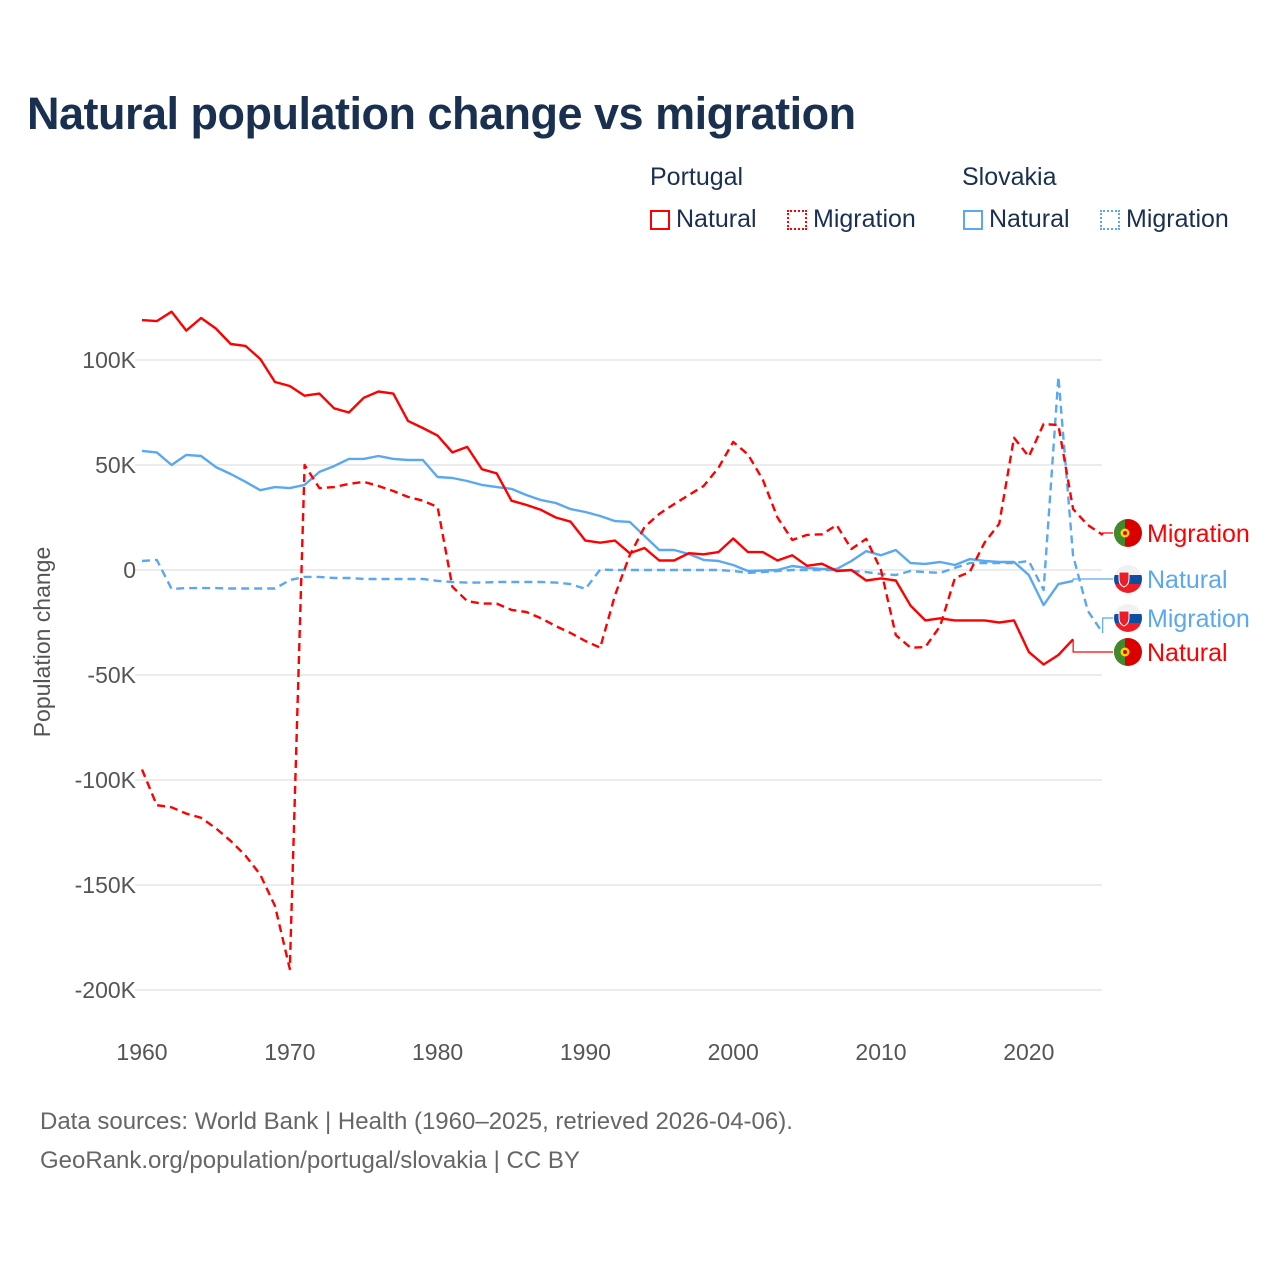 This screenshot has height=1280, width=1280. I want to click on y-tick-label: -200K, so click(106, 990).